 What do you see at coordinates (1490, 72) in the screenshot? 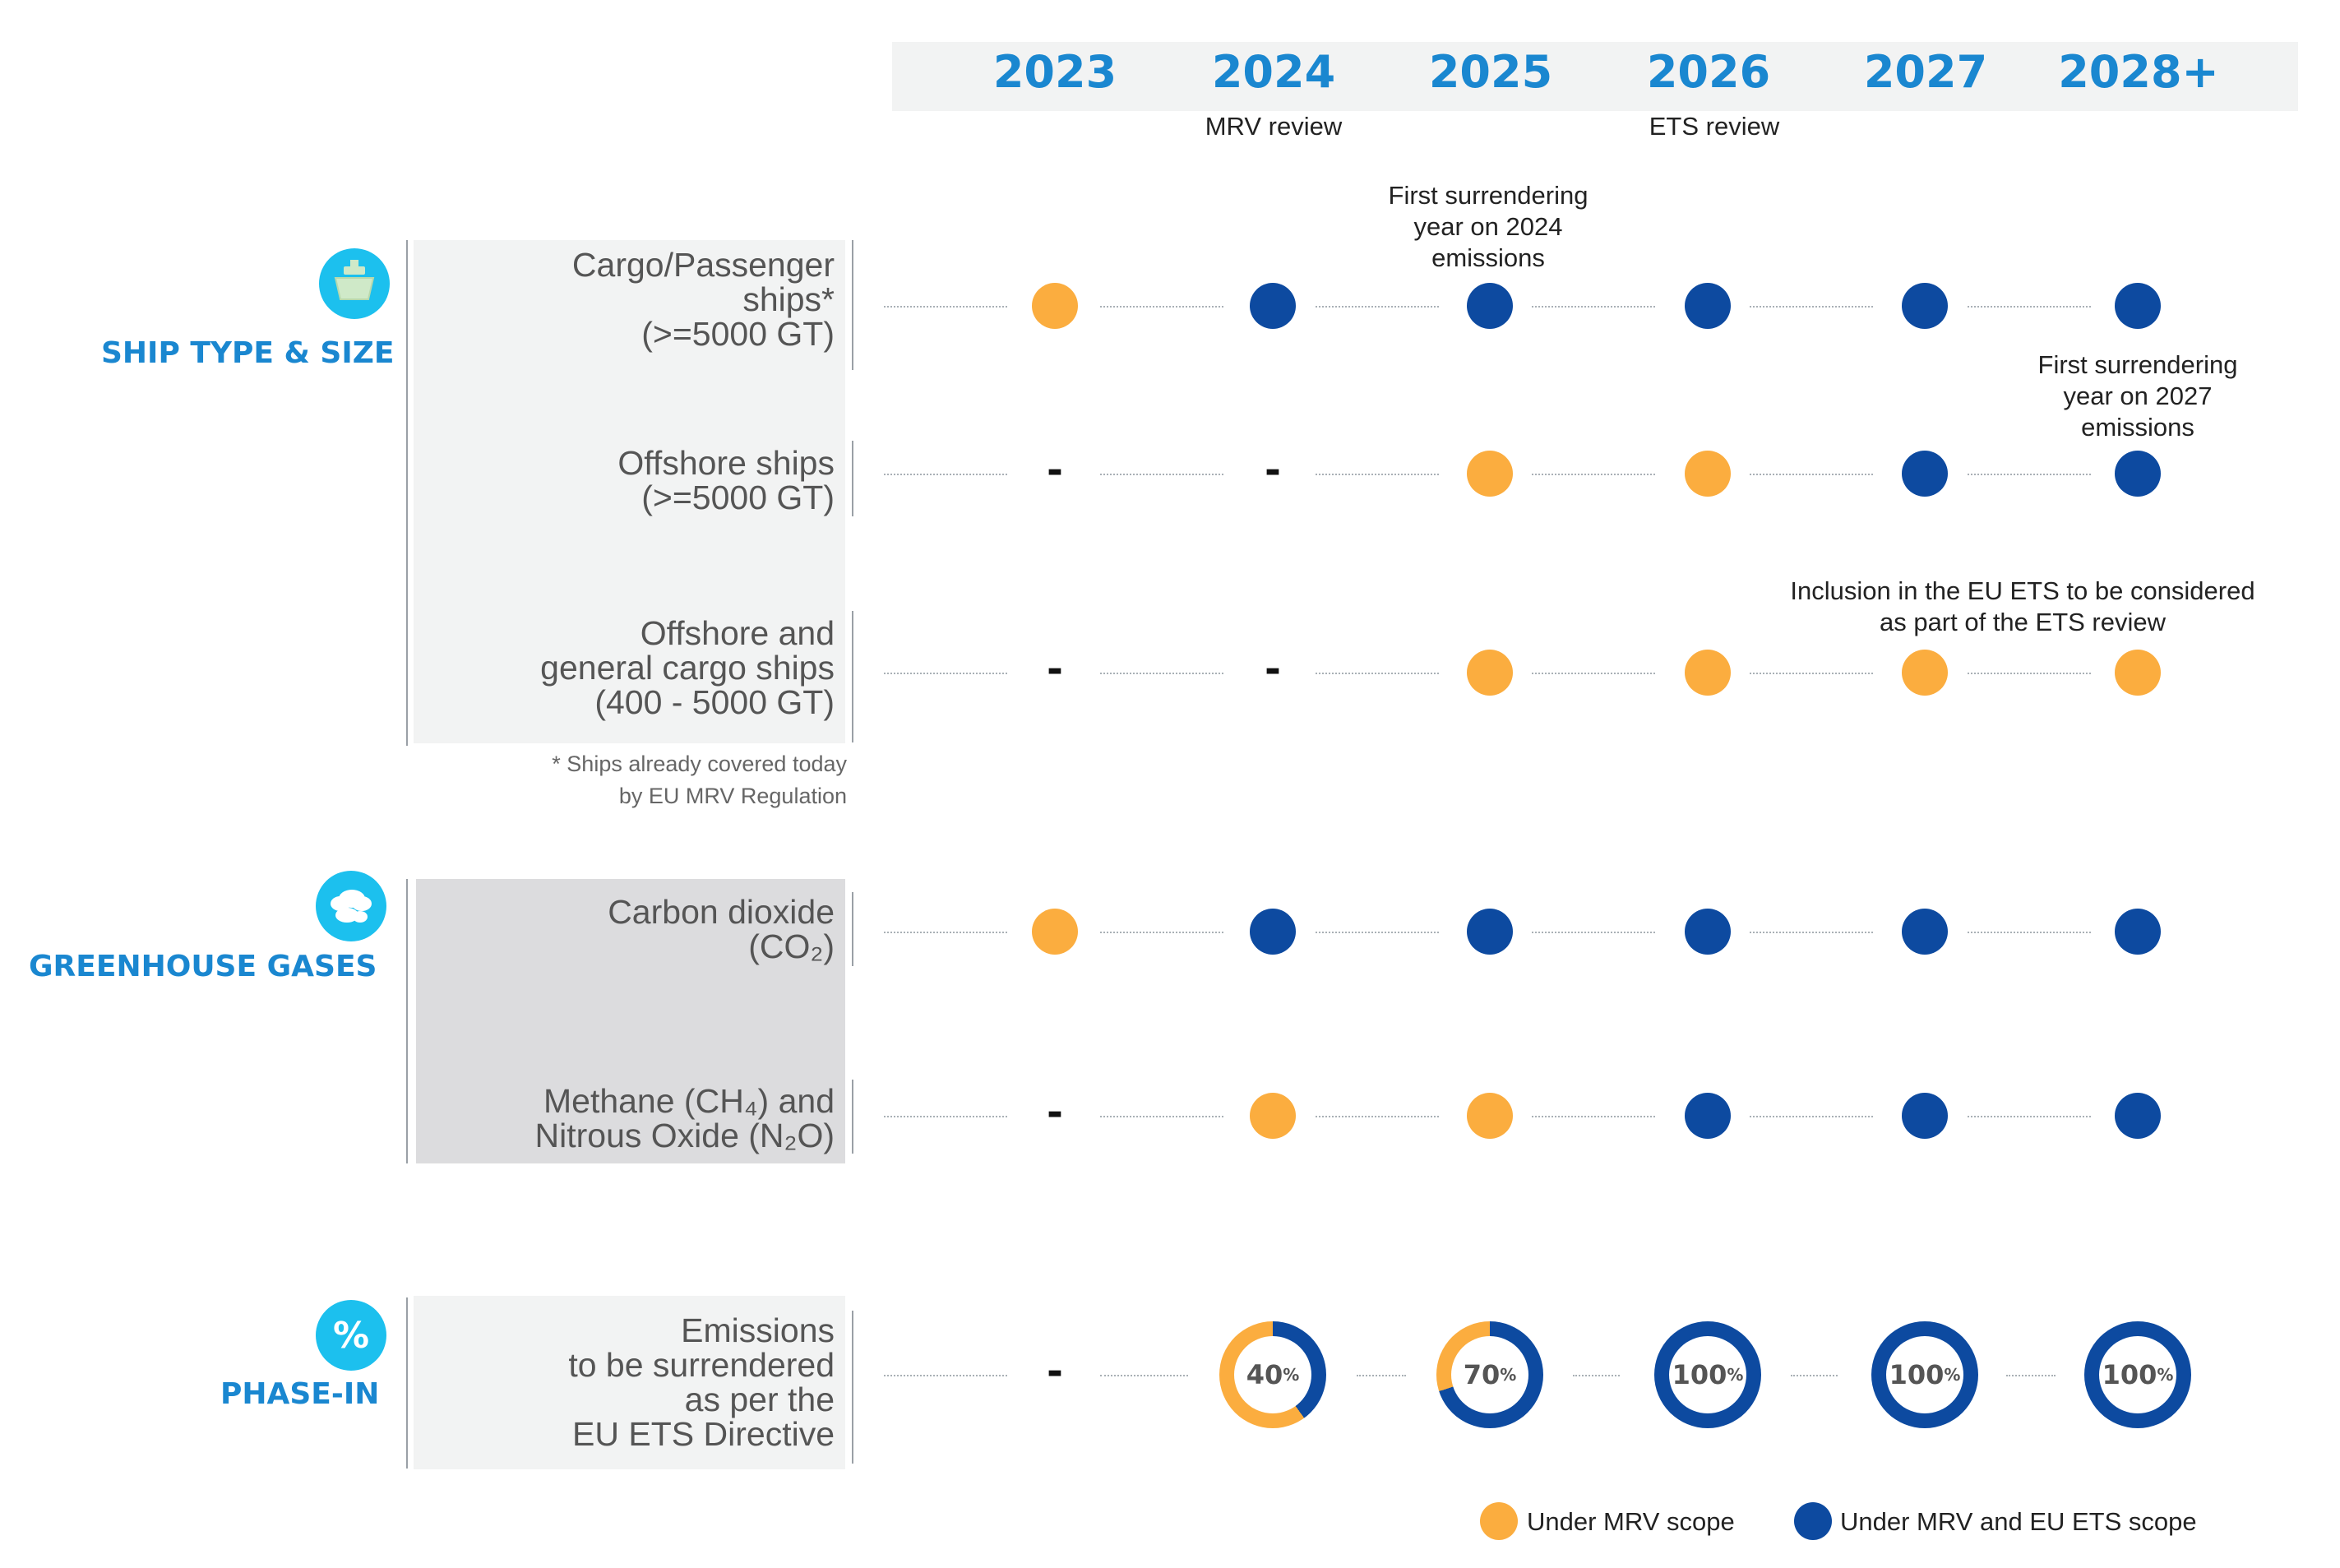
I see `year-2025: 2025` at bounding box center [1490, 72].